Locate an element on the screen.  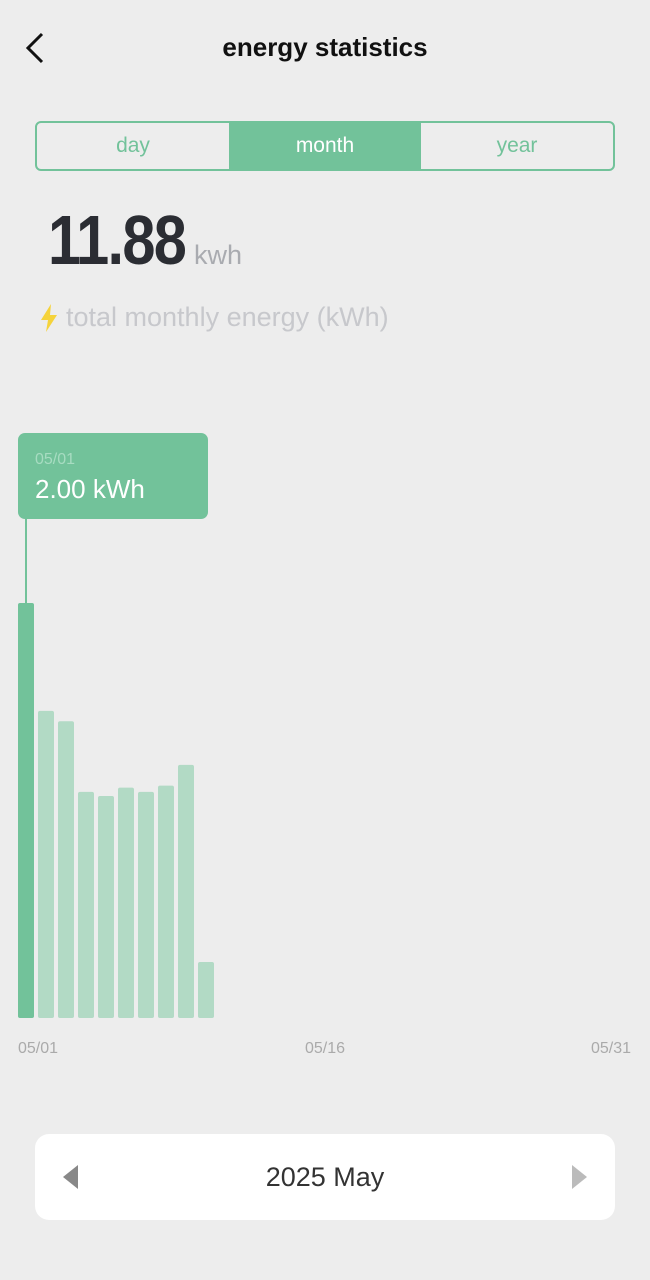
bar-05/09 is located at coordinates (186, 891).